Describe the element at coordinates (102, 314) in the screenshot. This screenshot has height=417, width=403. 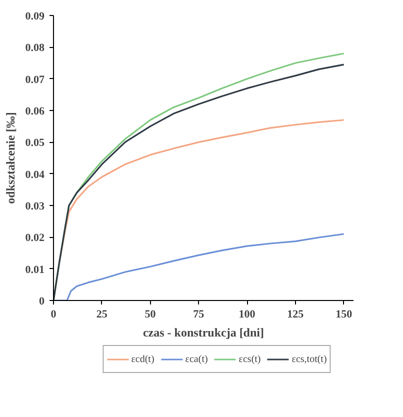
I see `x-tick-label: 25` at that location.